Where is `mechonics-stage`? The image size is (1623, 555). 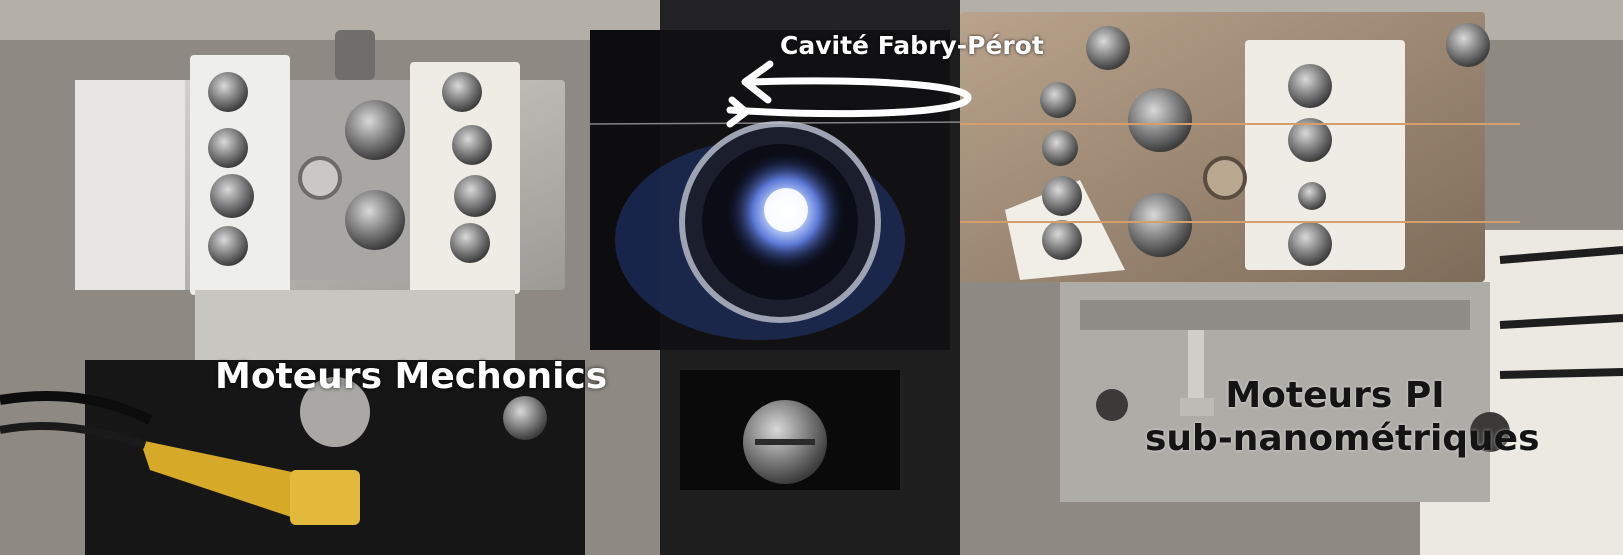
mechonics-stage is located at coordinates (320, 162).